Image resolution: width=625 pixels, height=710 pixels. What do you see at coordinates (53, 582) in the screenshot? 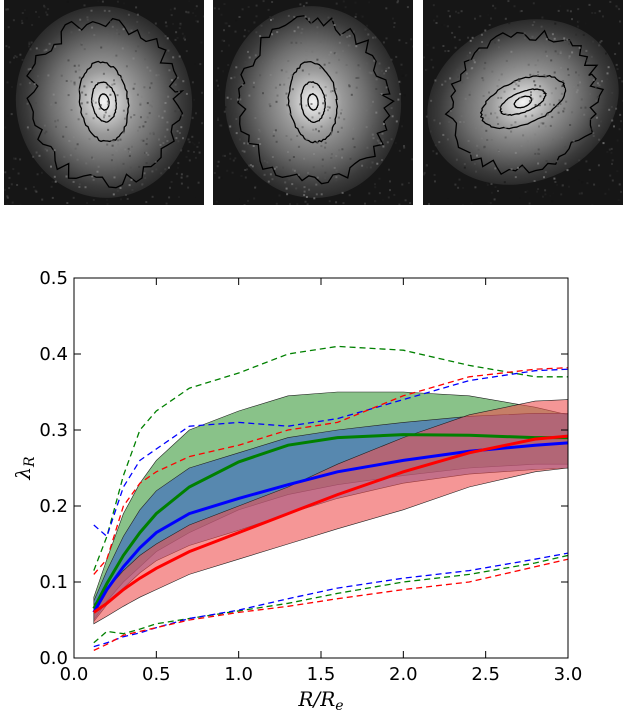
I see `y-tick-label: 0.1` at bounding box center [53, 582].